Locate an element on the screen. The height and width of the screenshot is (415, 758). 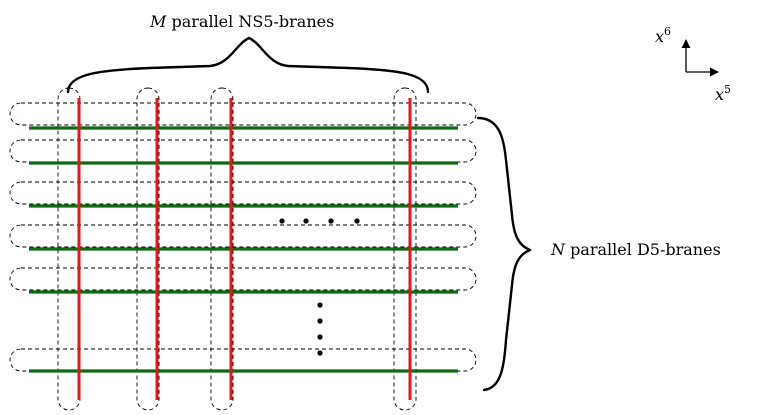
right-label: N parallel D5-branes is located at coordinates (635, 249).